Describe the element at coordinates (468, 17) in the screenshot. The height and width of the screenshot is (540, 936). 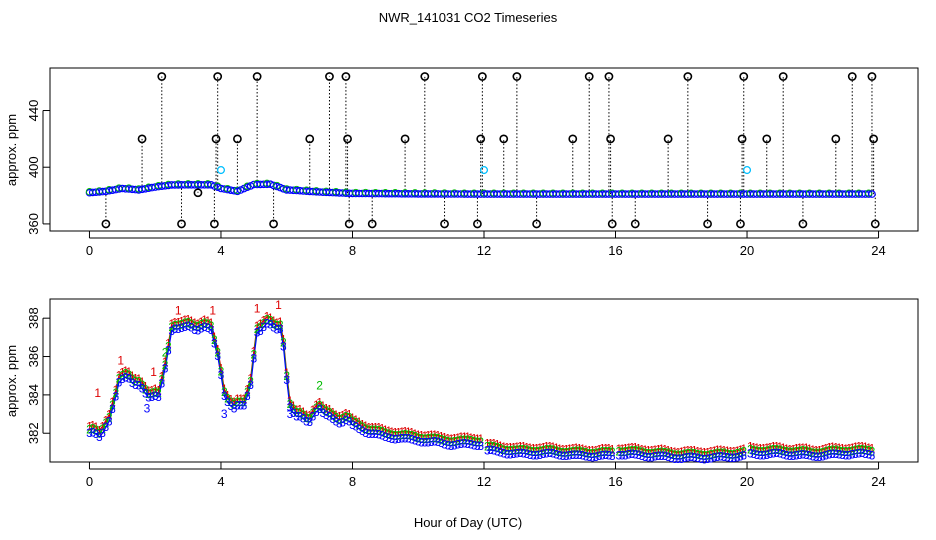
I see `chart-title: NWR_141031 CO2 Timeseries` at that location.